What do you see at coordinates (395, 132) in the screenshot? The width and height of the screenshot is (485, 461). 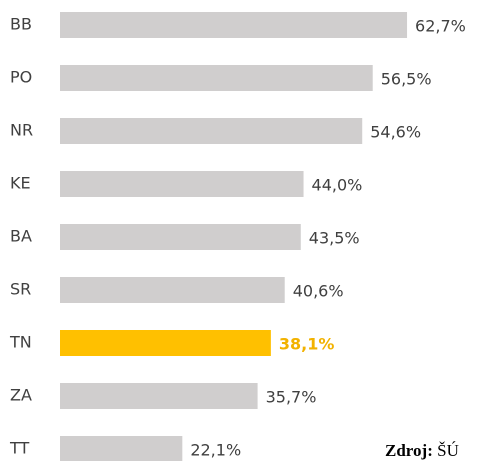 I see `value-label: 54,6%` at bounding box center [395, 132].